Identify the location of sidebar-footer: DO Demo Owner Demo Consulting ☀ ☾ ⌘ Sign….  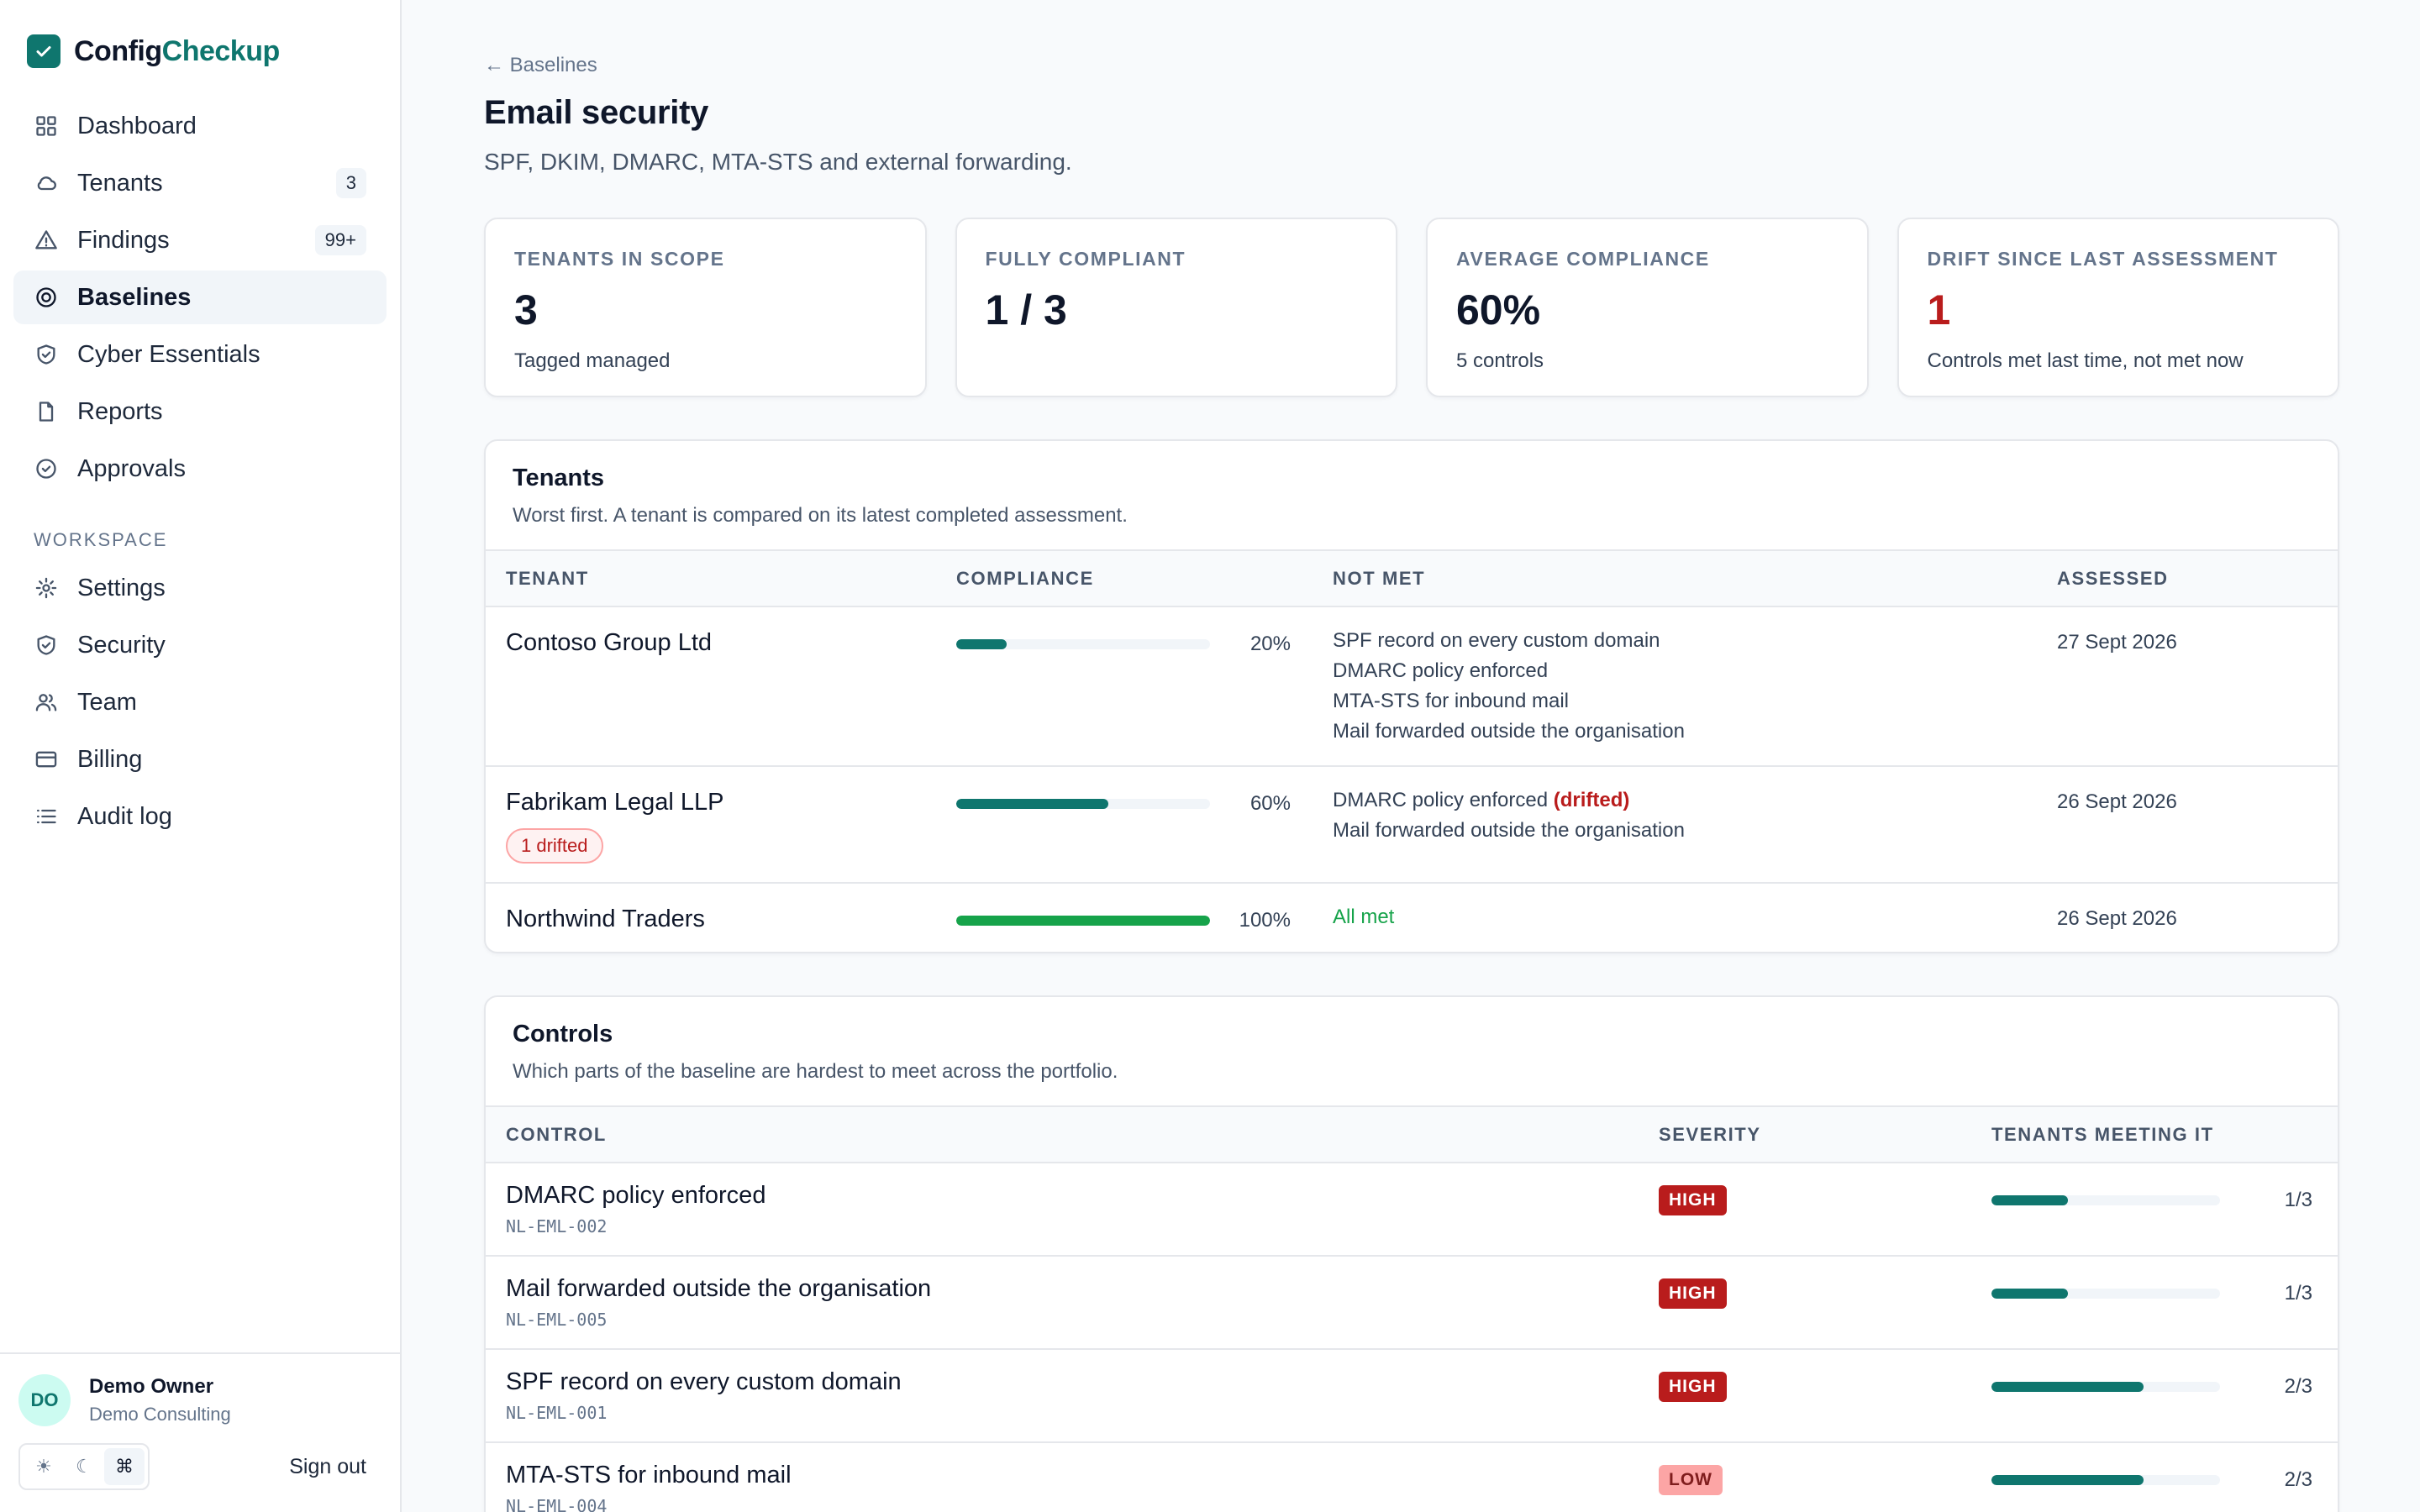
(200, 1432).